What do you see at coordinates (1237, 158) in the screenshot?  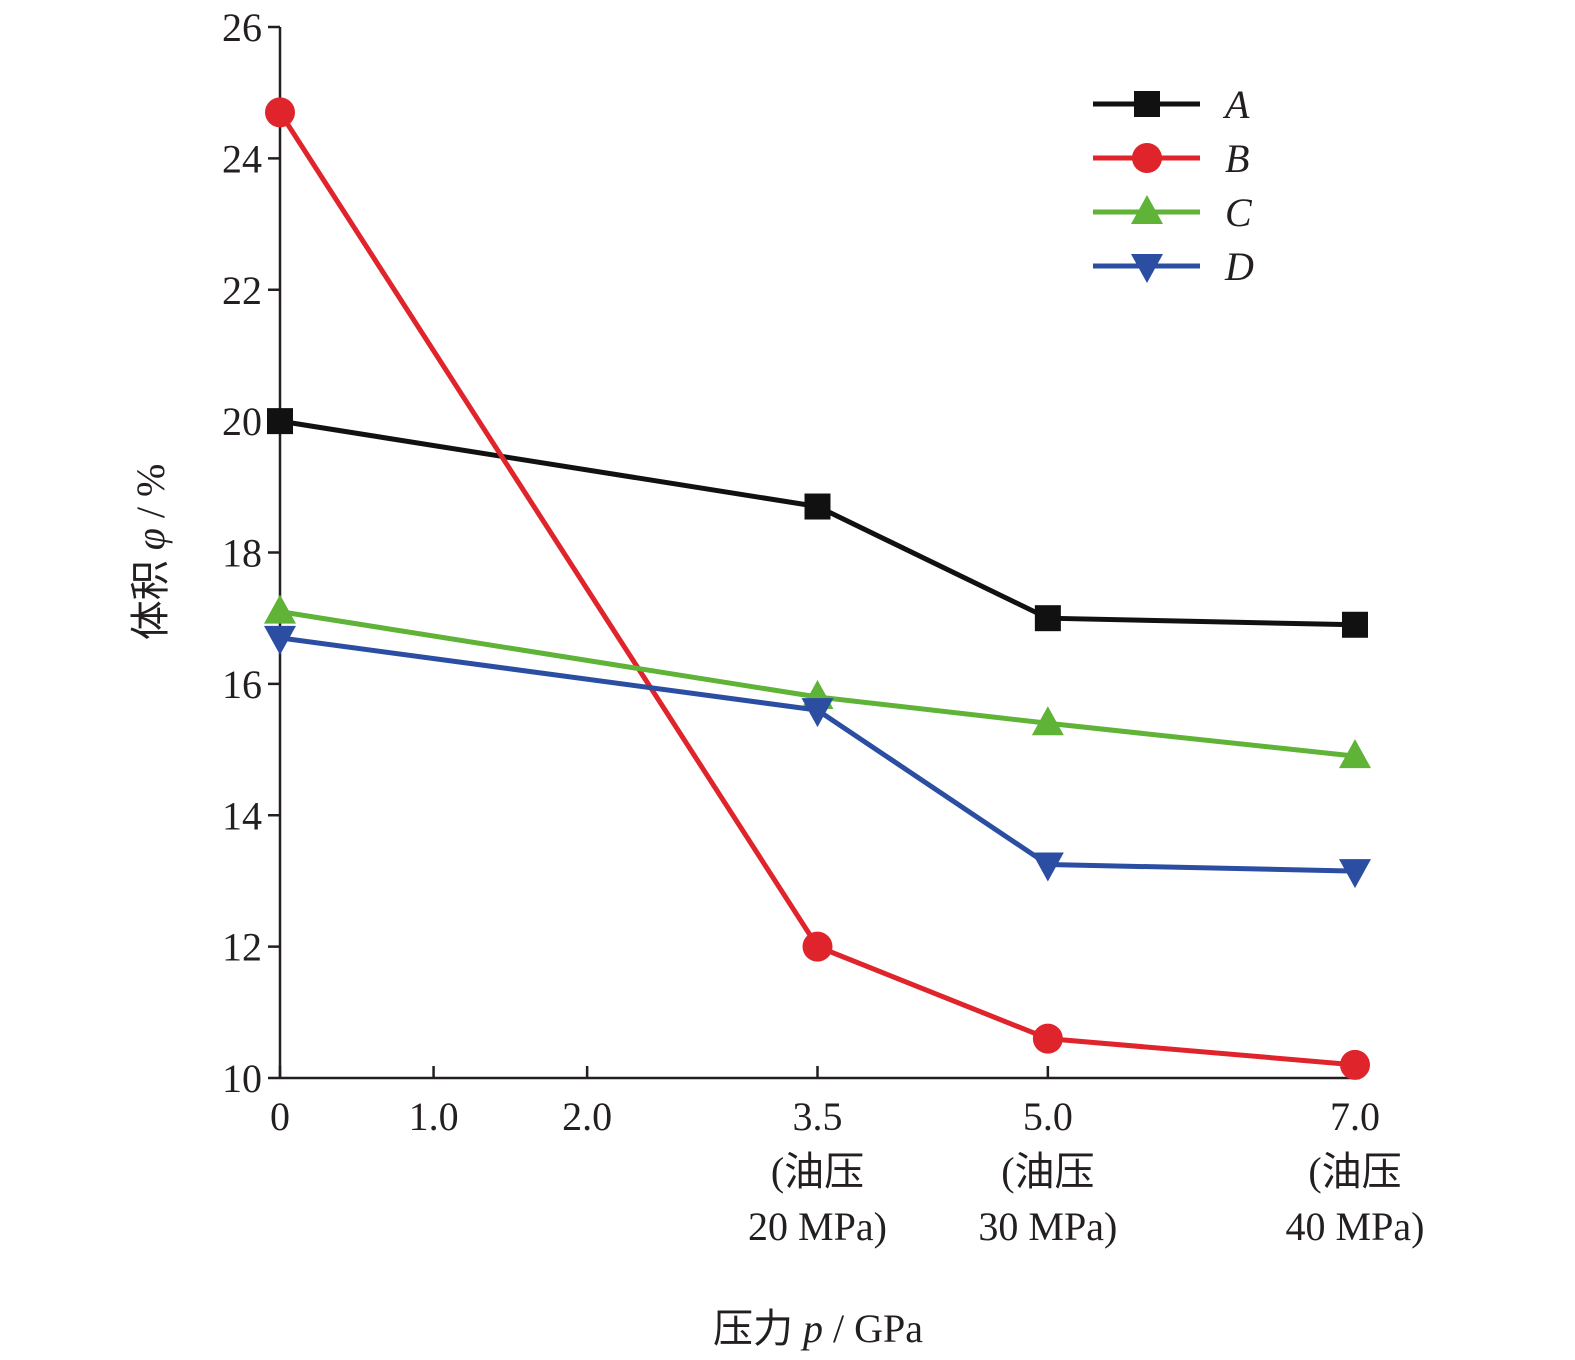 I see `legend-b-label: B` at bounding box center [1237, 158].